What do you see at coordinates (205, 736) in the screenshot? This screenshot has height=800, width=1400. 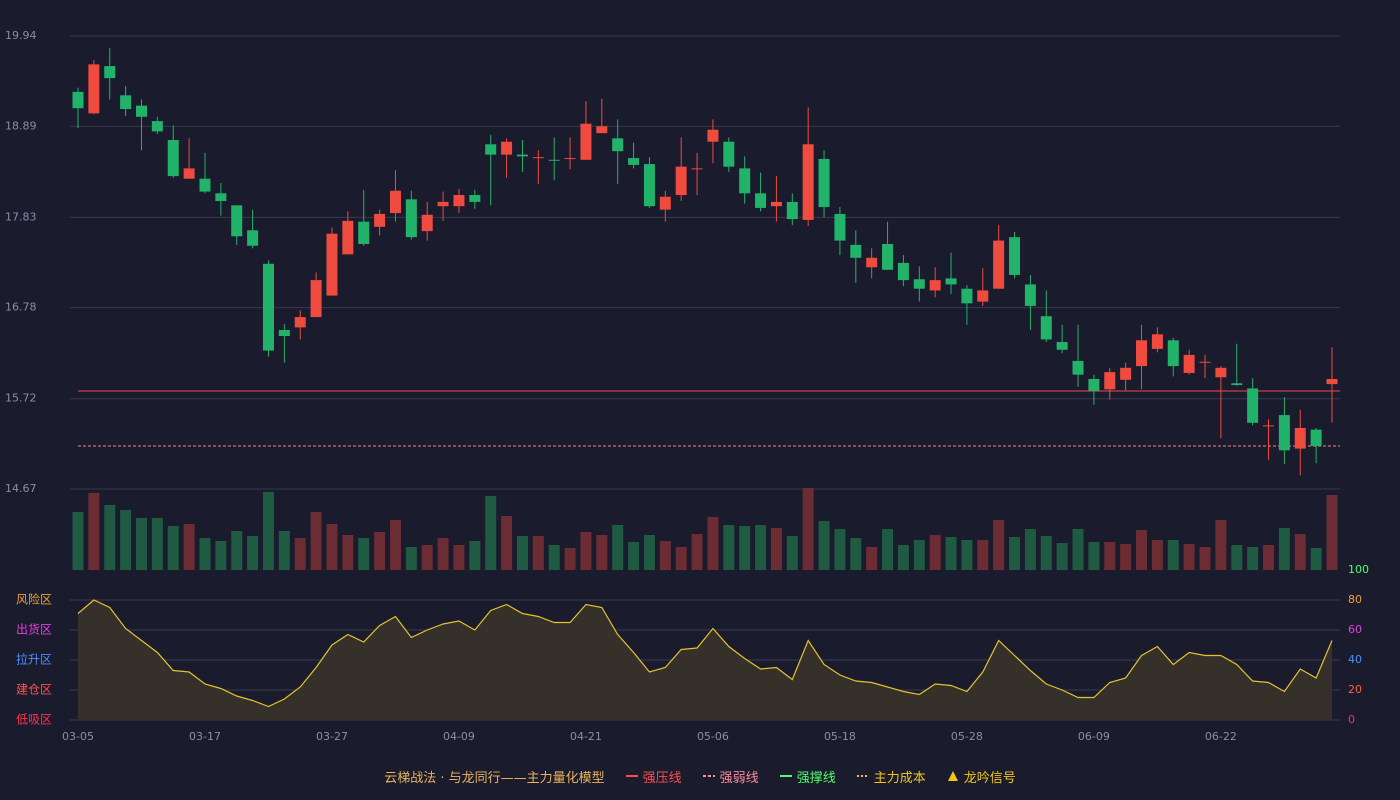 I see `x-tick-label: 03-17` at bounding box center [205, 736].